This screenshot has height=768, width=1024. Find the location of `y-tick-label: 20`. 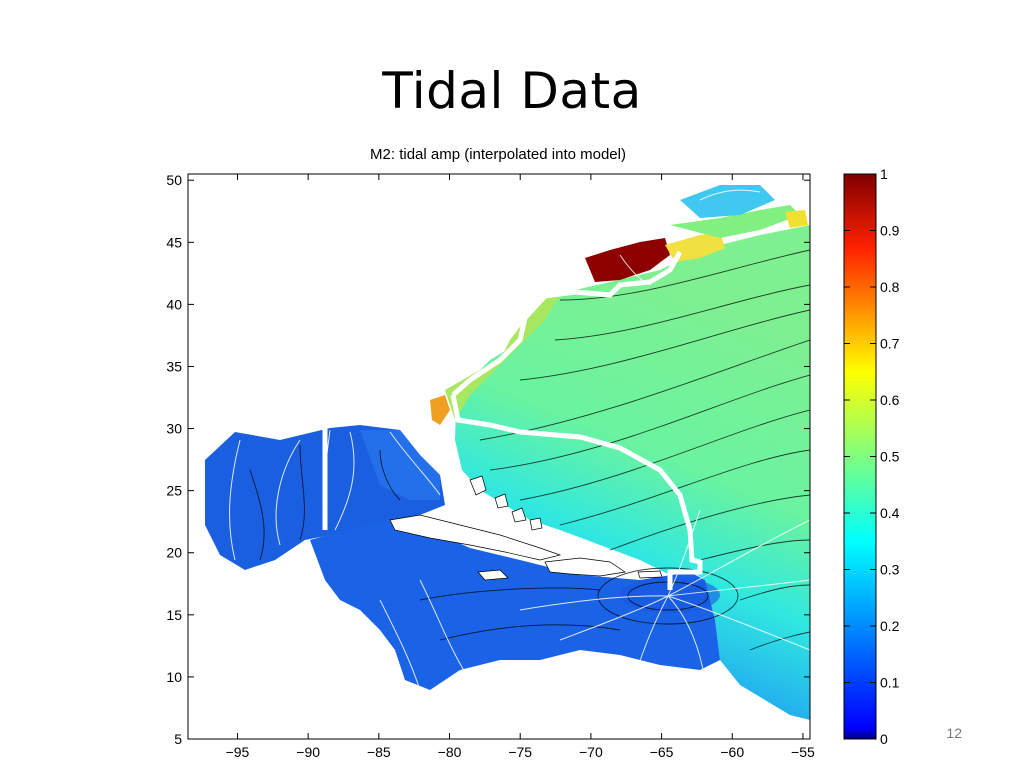

y-tick-label: 20 is located at coordinates (174, 553).